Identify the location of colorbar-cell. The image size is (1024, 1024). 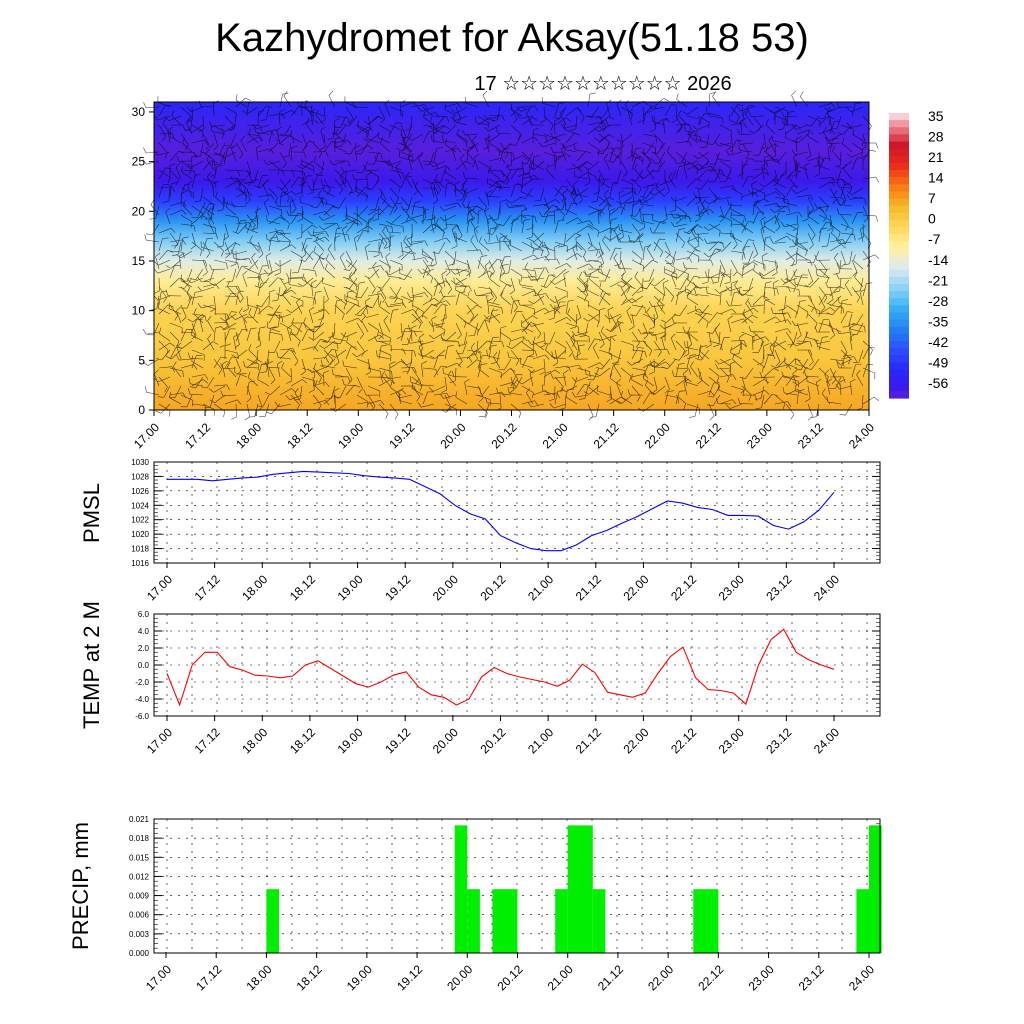
(899, 316).